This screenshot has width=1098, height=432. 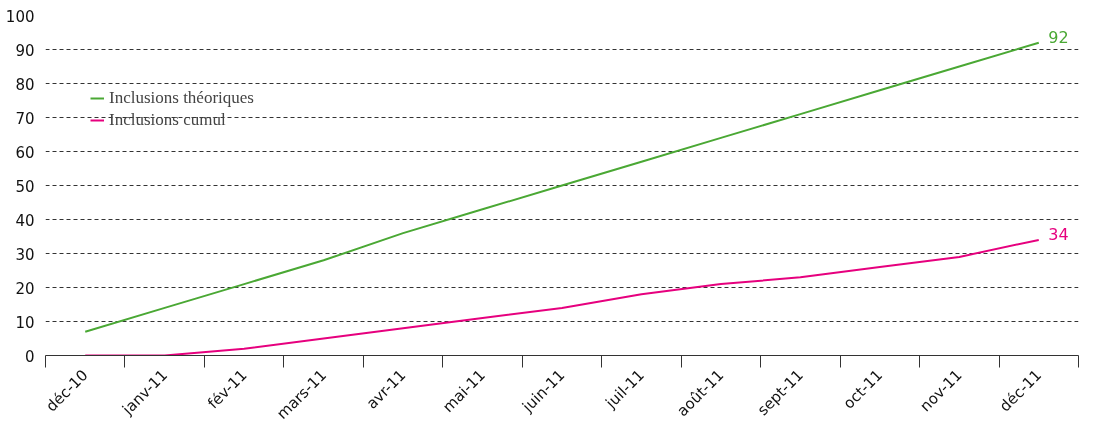 What do you see at coordinates (25, 288) in the screenshot?
I see `y-tick-label: 20` at bounding box center [25, 288].